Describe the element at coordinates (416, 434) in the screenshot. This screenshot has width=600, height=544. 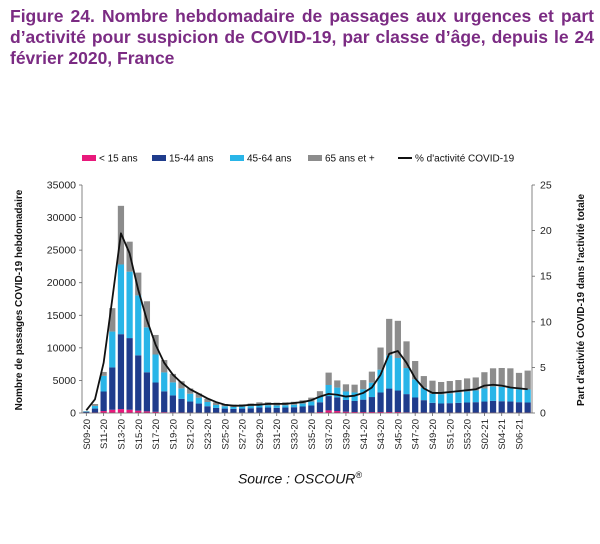
I see `x-tick-label: S47-20` at that location.